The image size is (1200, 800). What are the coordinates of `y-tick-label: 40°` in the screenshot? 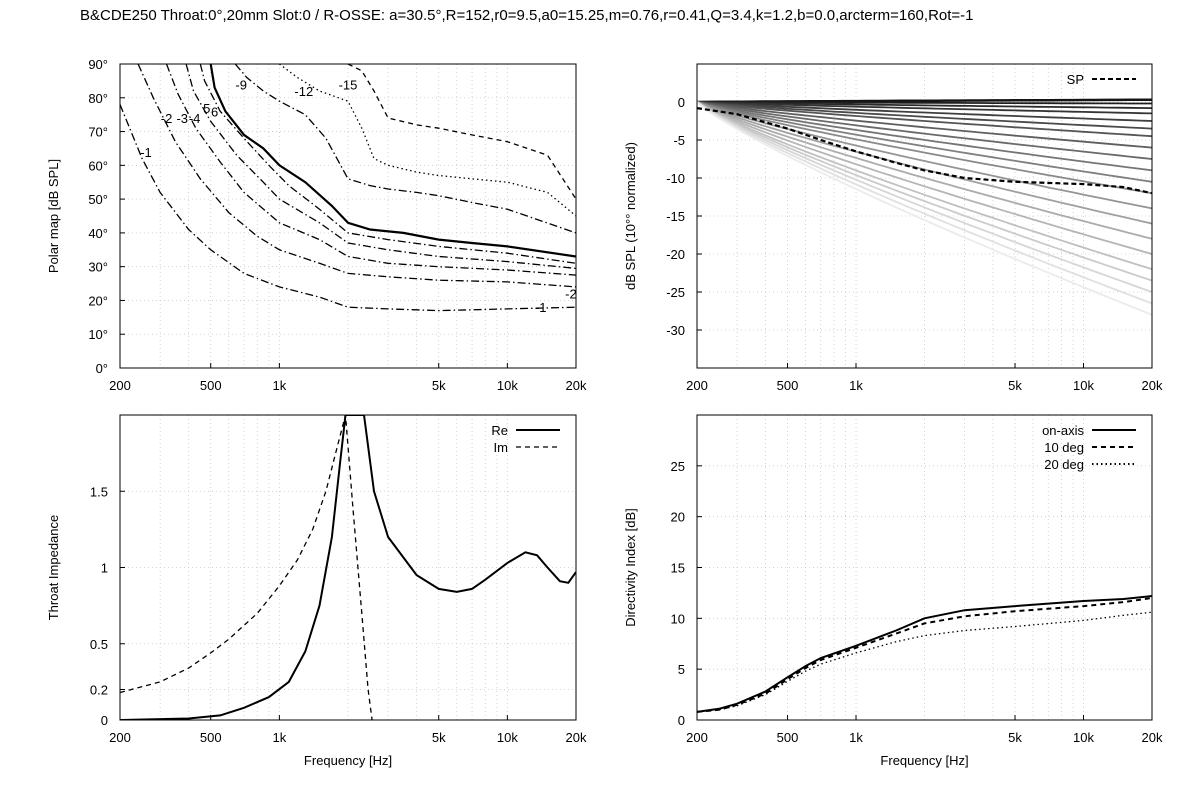 It's located at (98, 233).